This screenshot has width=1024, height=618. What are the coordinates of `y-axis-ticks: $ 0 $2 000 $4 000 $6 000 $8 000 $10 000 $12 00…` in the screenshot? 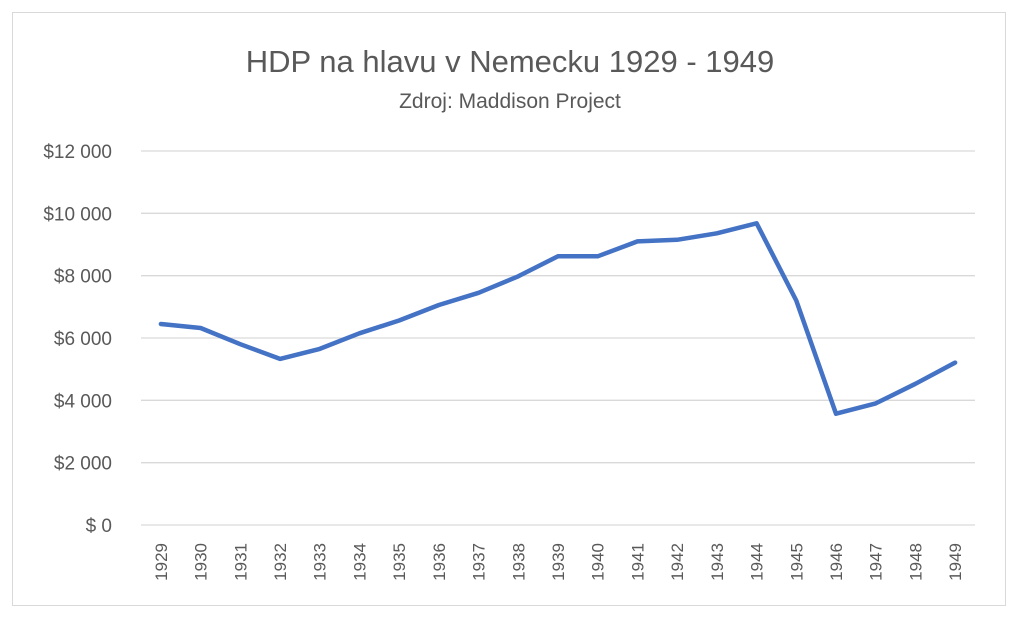 It's located at (77, 339).